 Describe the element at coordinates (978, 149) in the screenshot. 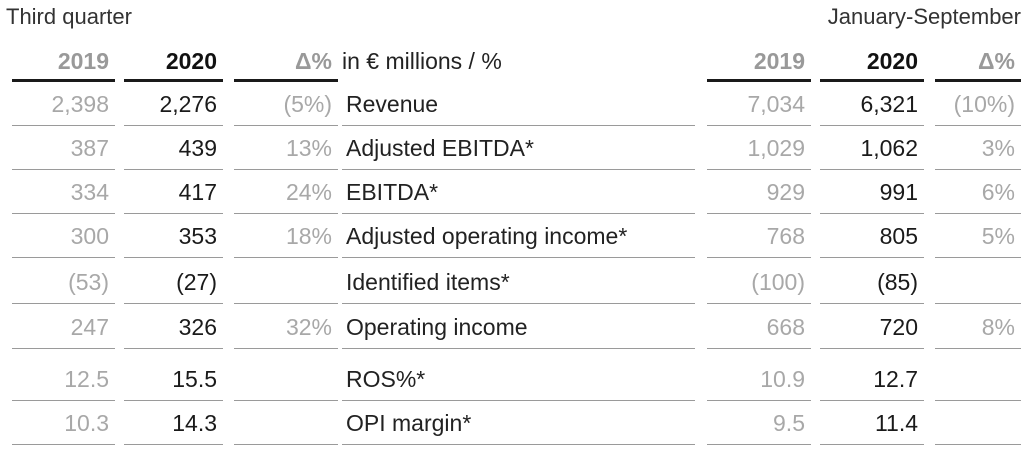

I see `y-delta-value: 3%` at that location.